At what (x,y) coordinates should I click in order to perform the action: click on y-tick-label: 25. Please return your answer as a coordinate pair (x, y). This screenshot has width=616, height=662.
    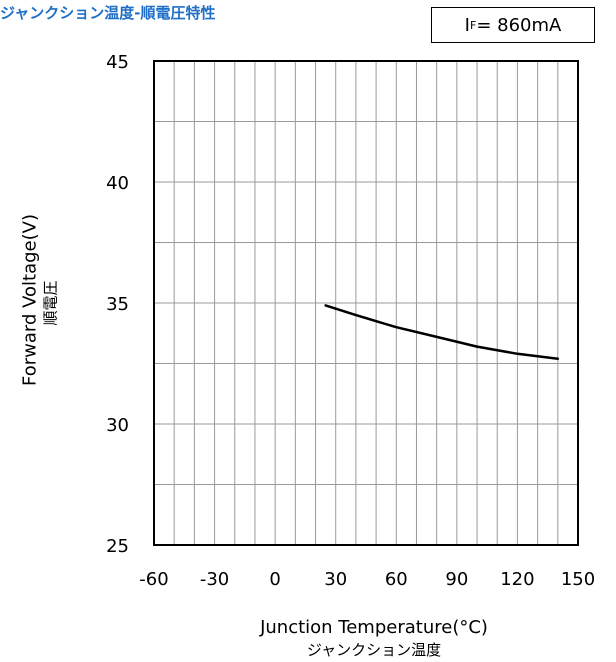
    Looking at the image, I should click on (117, 546).